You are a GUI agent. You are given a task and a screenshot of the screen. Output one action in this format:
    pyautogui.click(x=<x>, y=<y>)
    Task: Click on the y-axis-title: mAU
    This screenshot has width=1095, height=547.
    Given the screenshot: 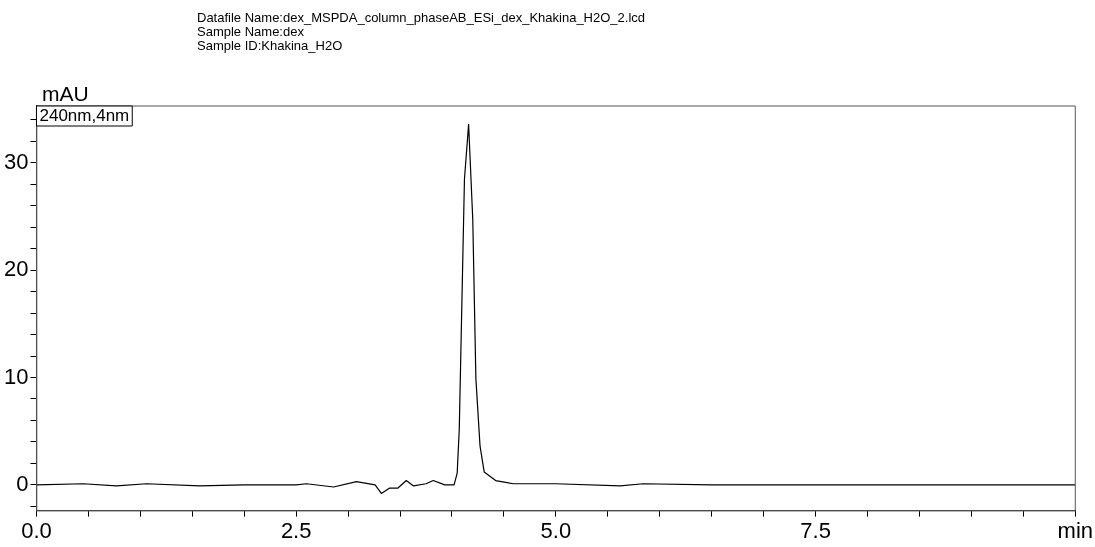 What is the action you would take?
    pyautogui.click(x=65, y=94)
    